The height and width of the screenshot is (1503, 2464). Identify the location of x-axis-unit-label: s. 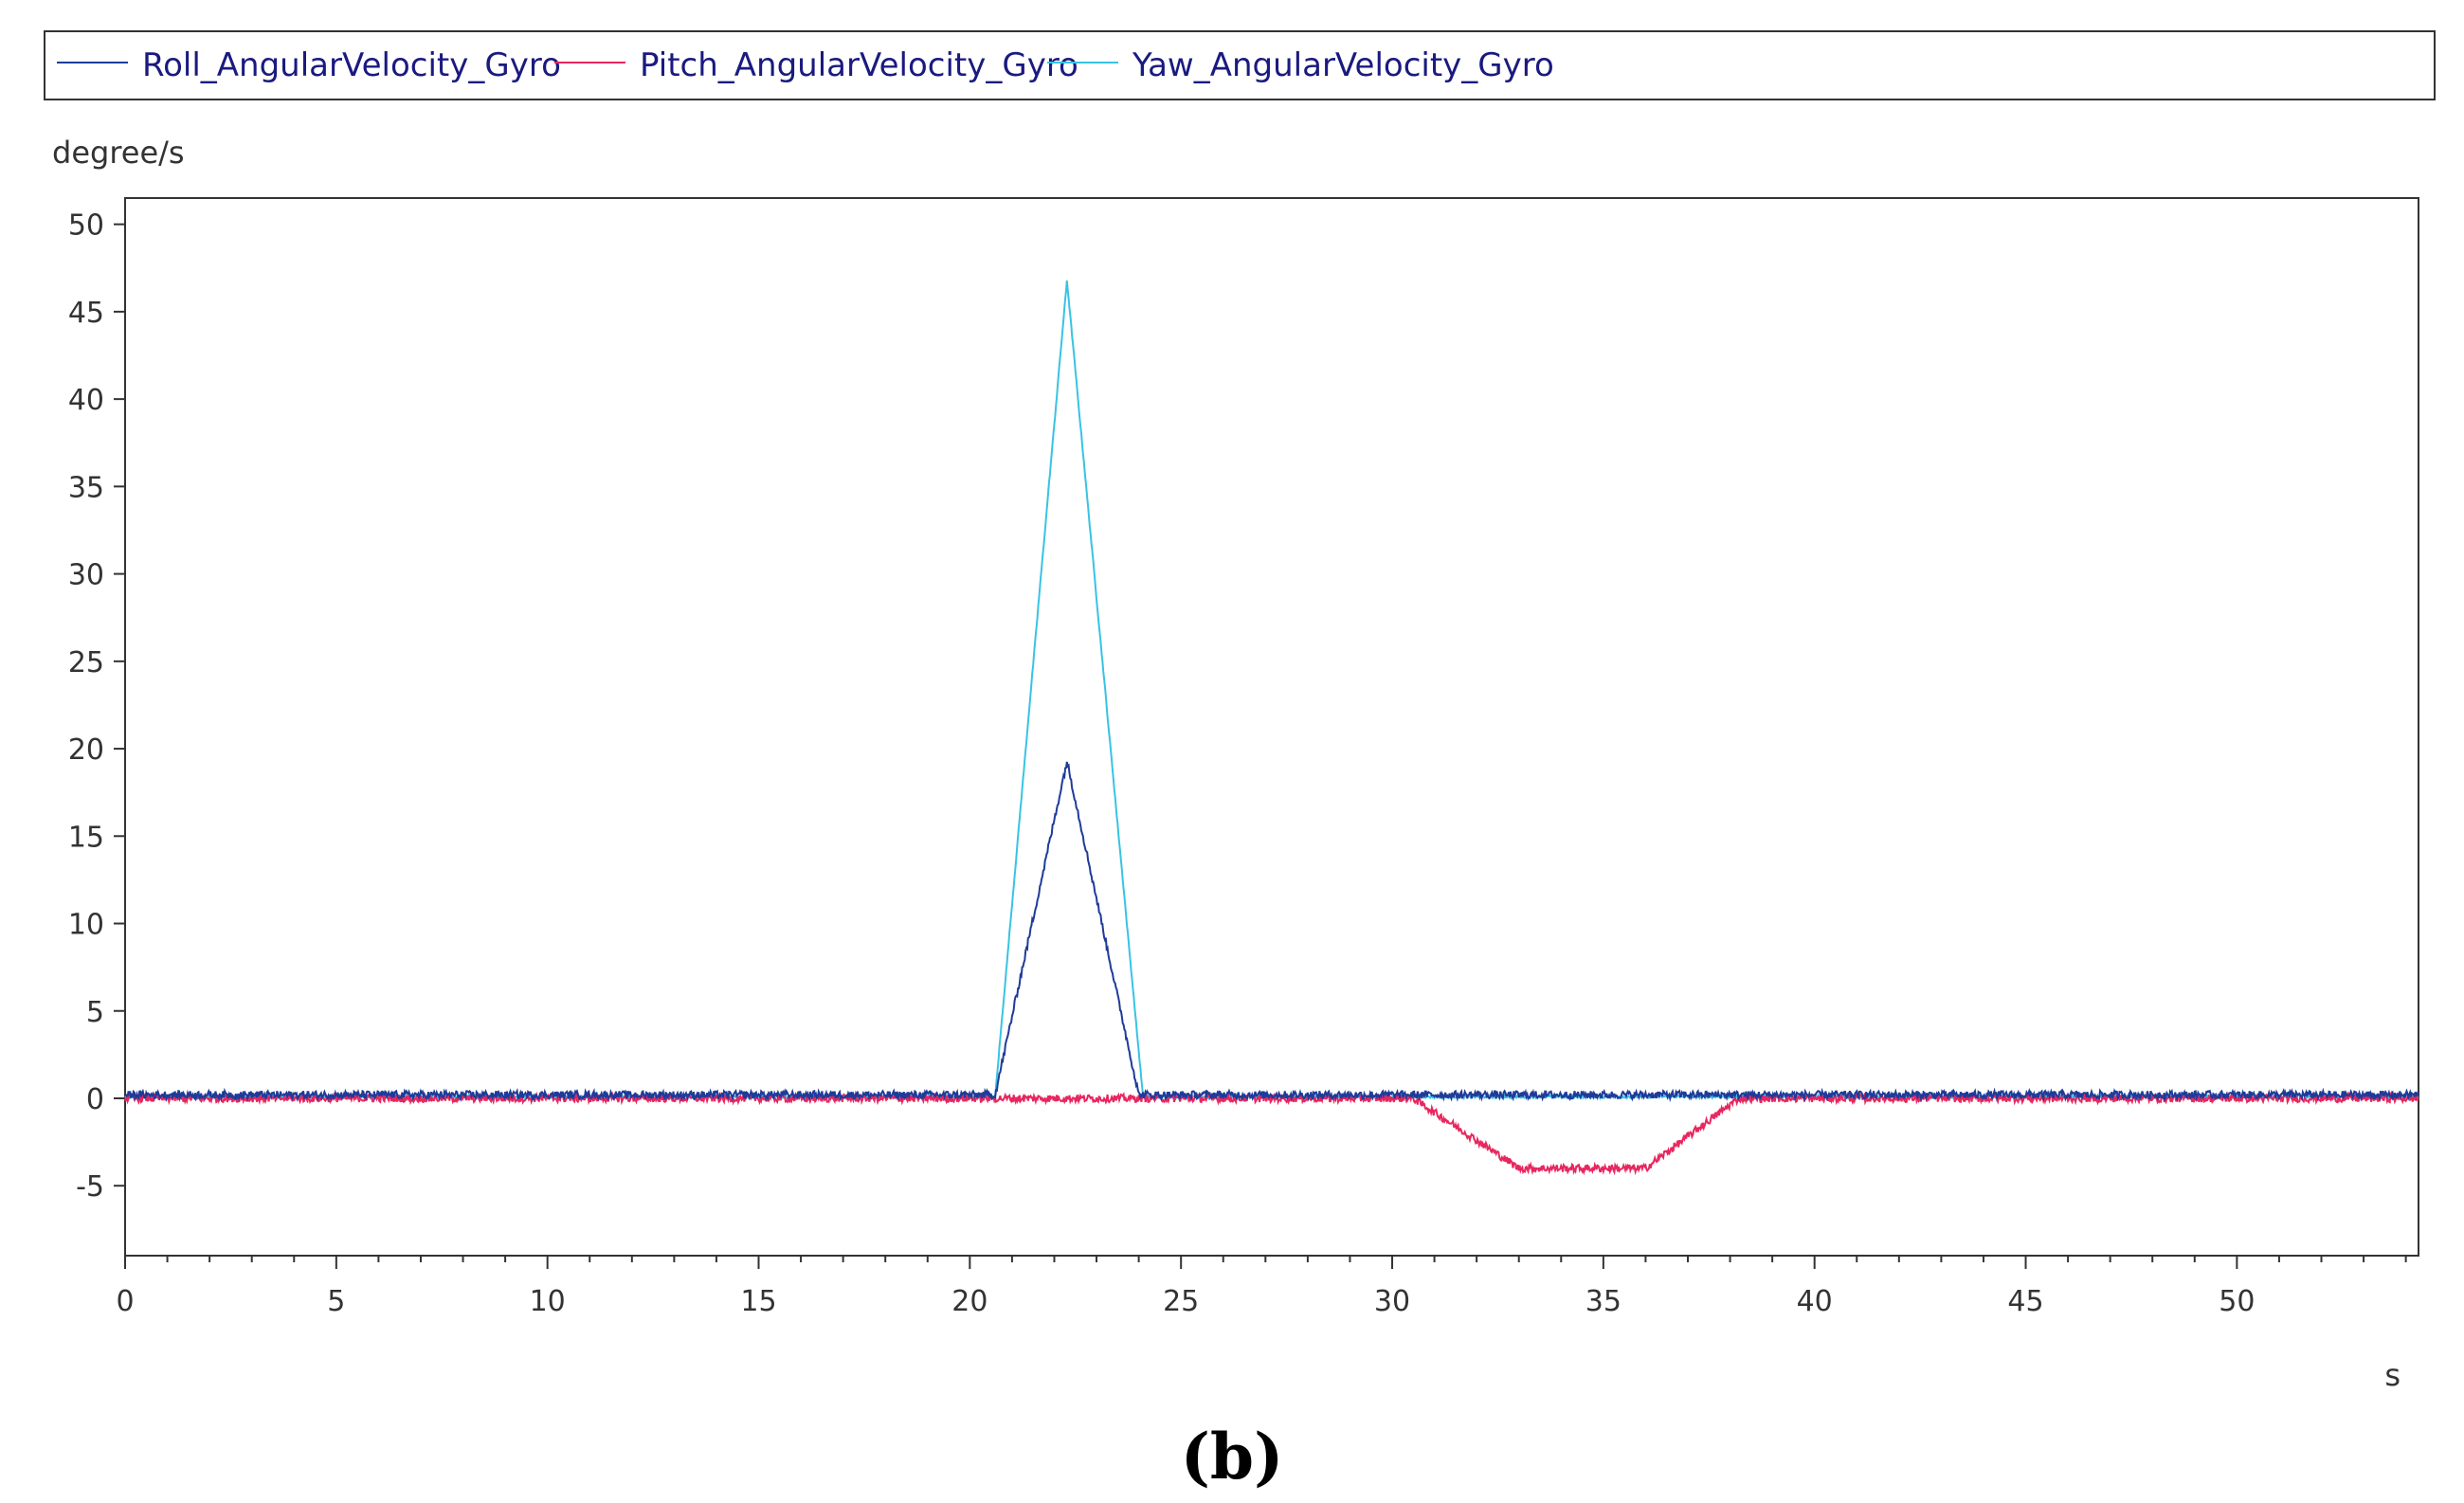
(2392, 1375).